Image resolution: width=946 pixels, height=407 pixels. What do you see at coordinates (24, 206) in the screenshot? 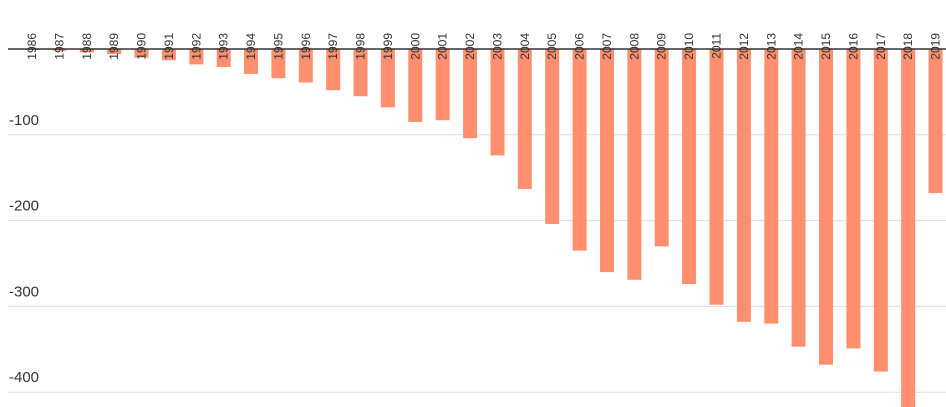
I see `y-tick-label: -200` at bounding box center [24, 206].